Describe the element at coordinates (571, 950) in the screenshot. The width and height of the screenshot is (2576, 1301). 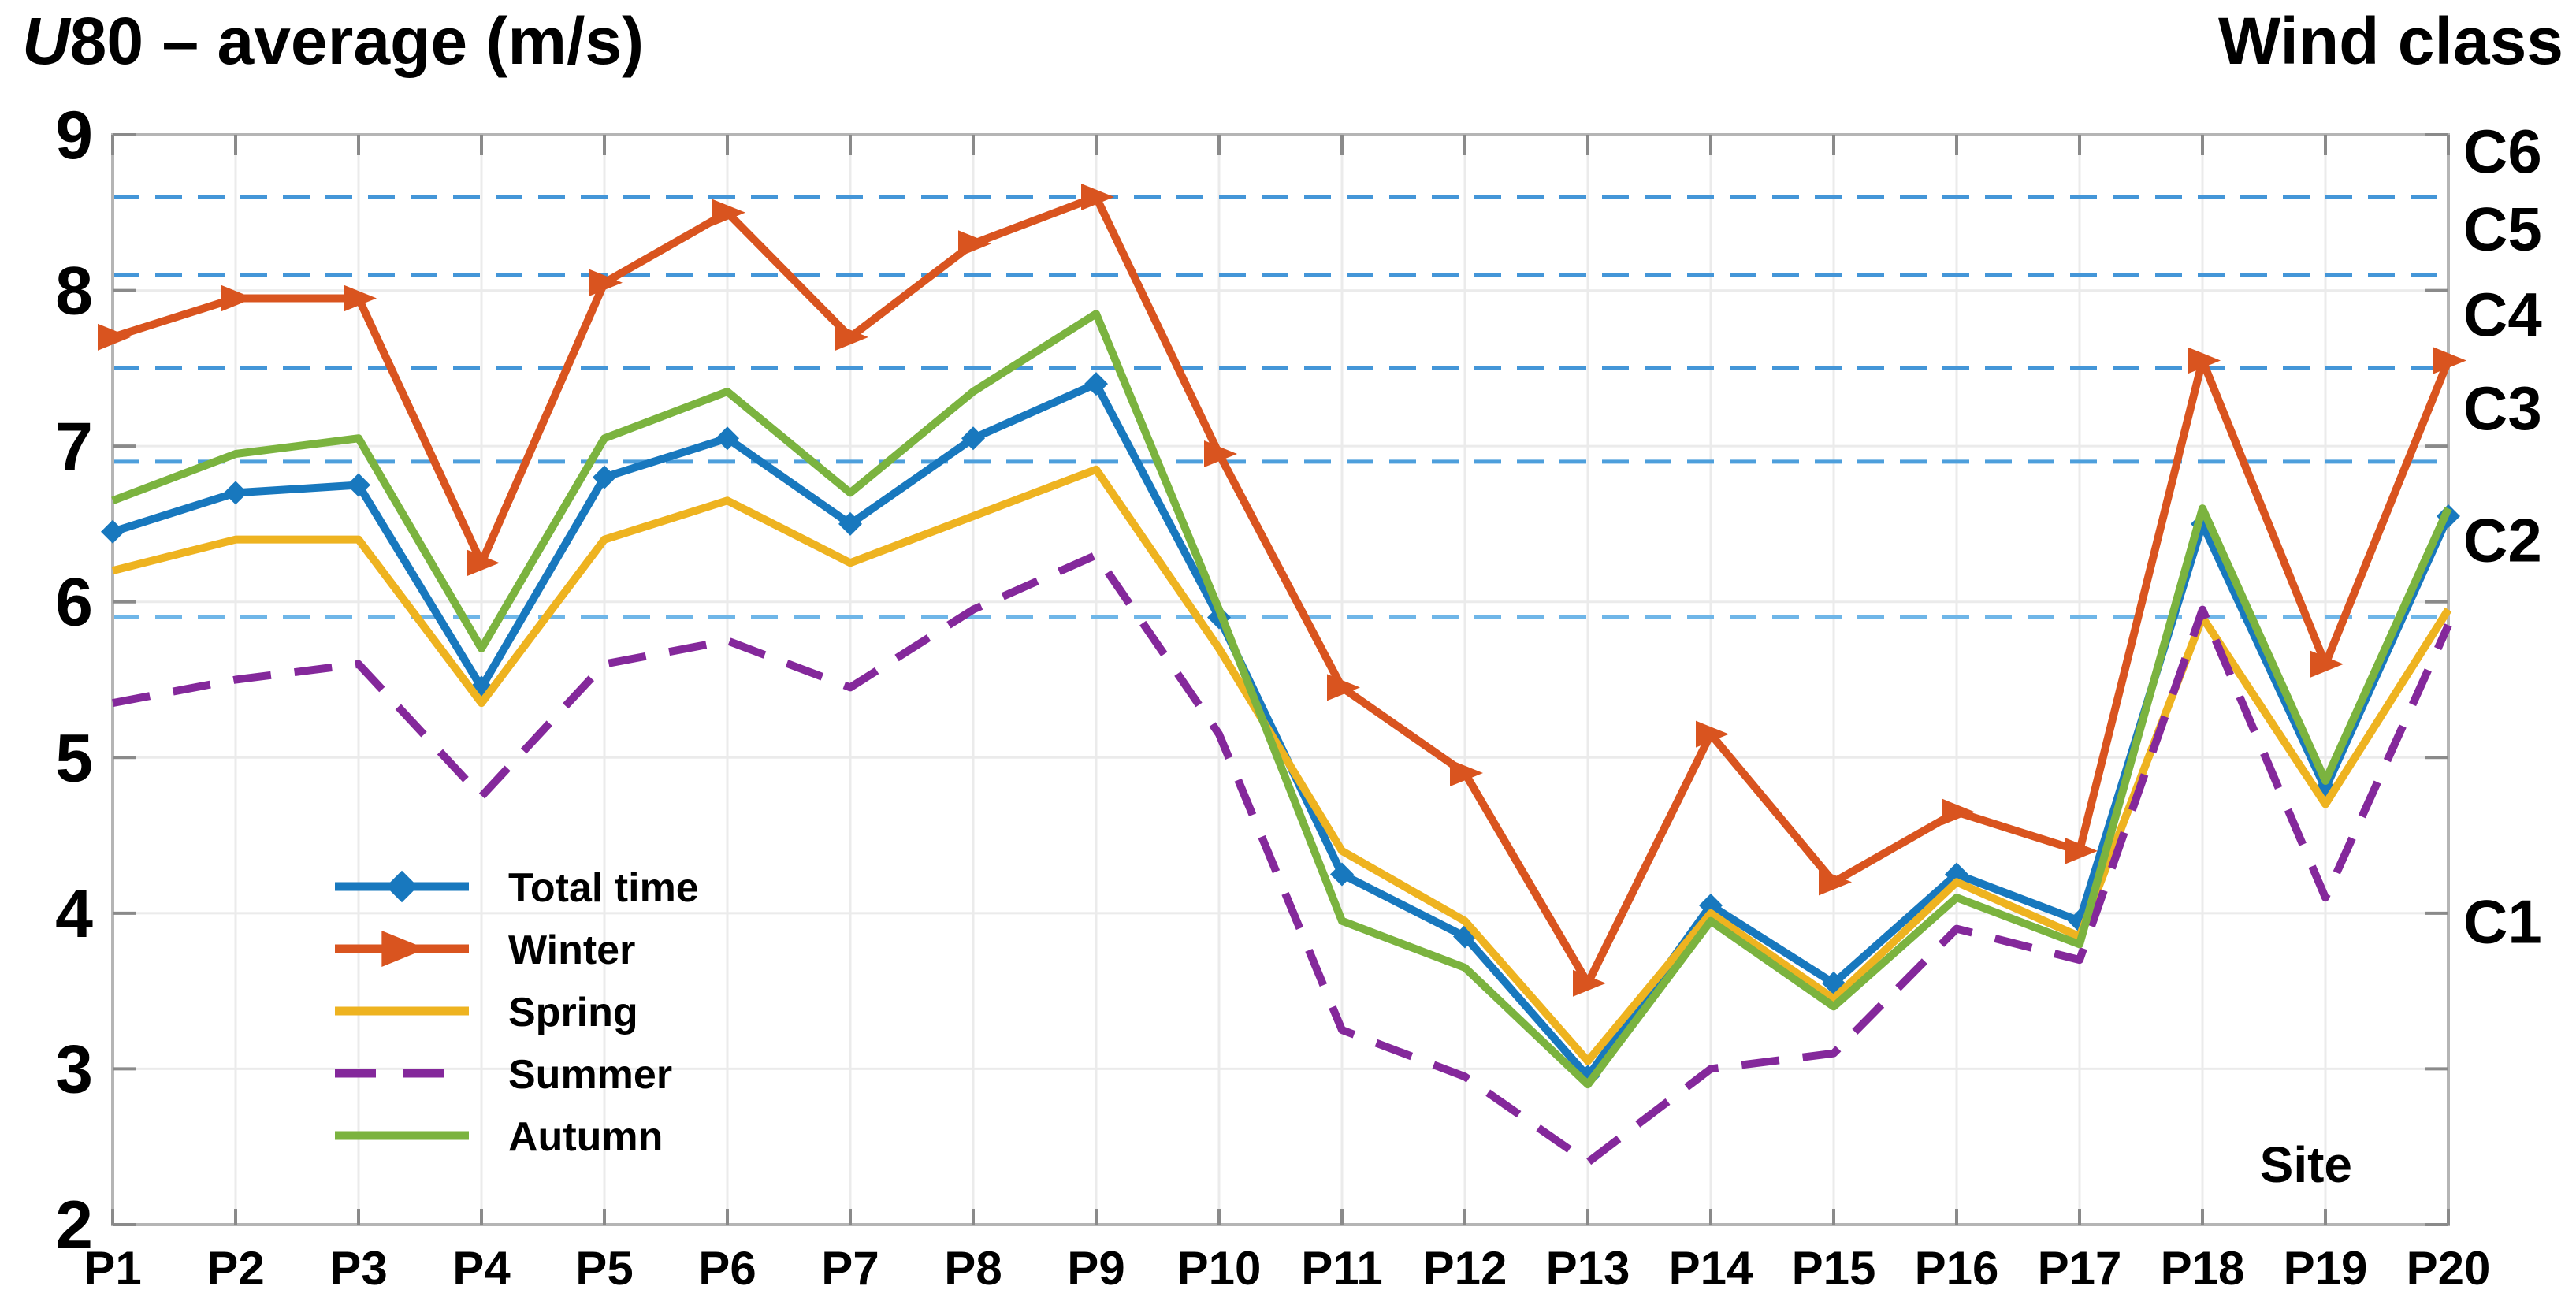
I see `legend-label: Winter` at that location.